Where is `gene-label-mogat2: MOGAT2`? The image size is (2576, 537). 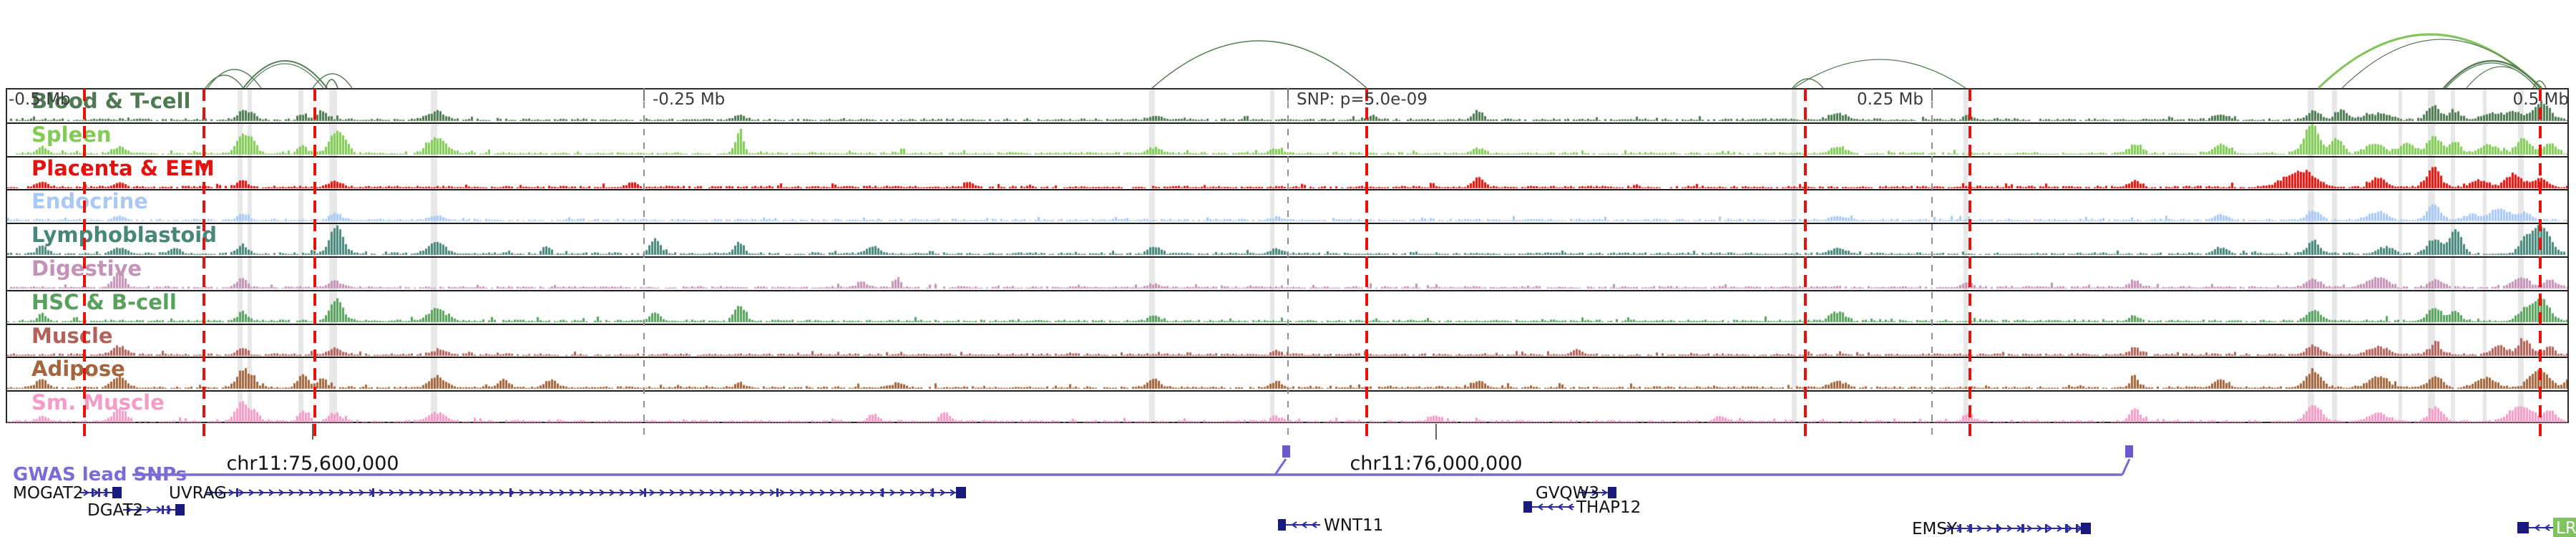
gene-label-mogat2: MOGAT2 is located at coordinates (48, 493).